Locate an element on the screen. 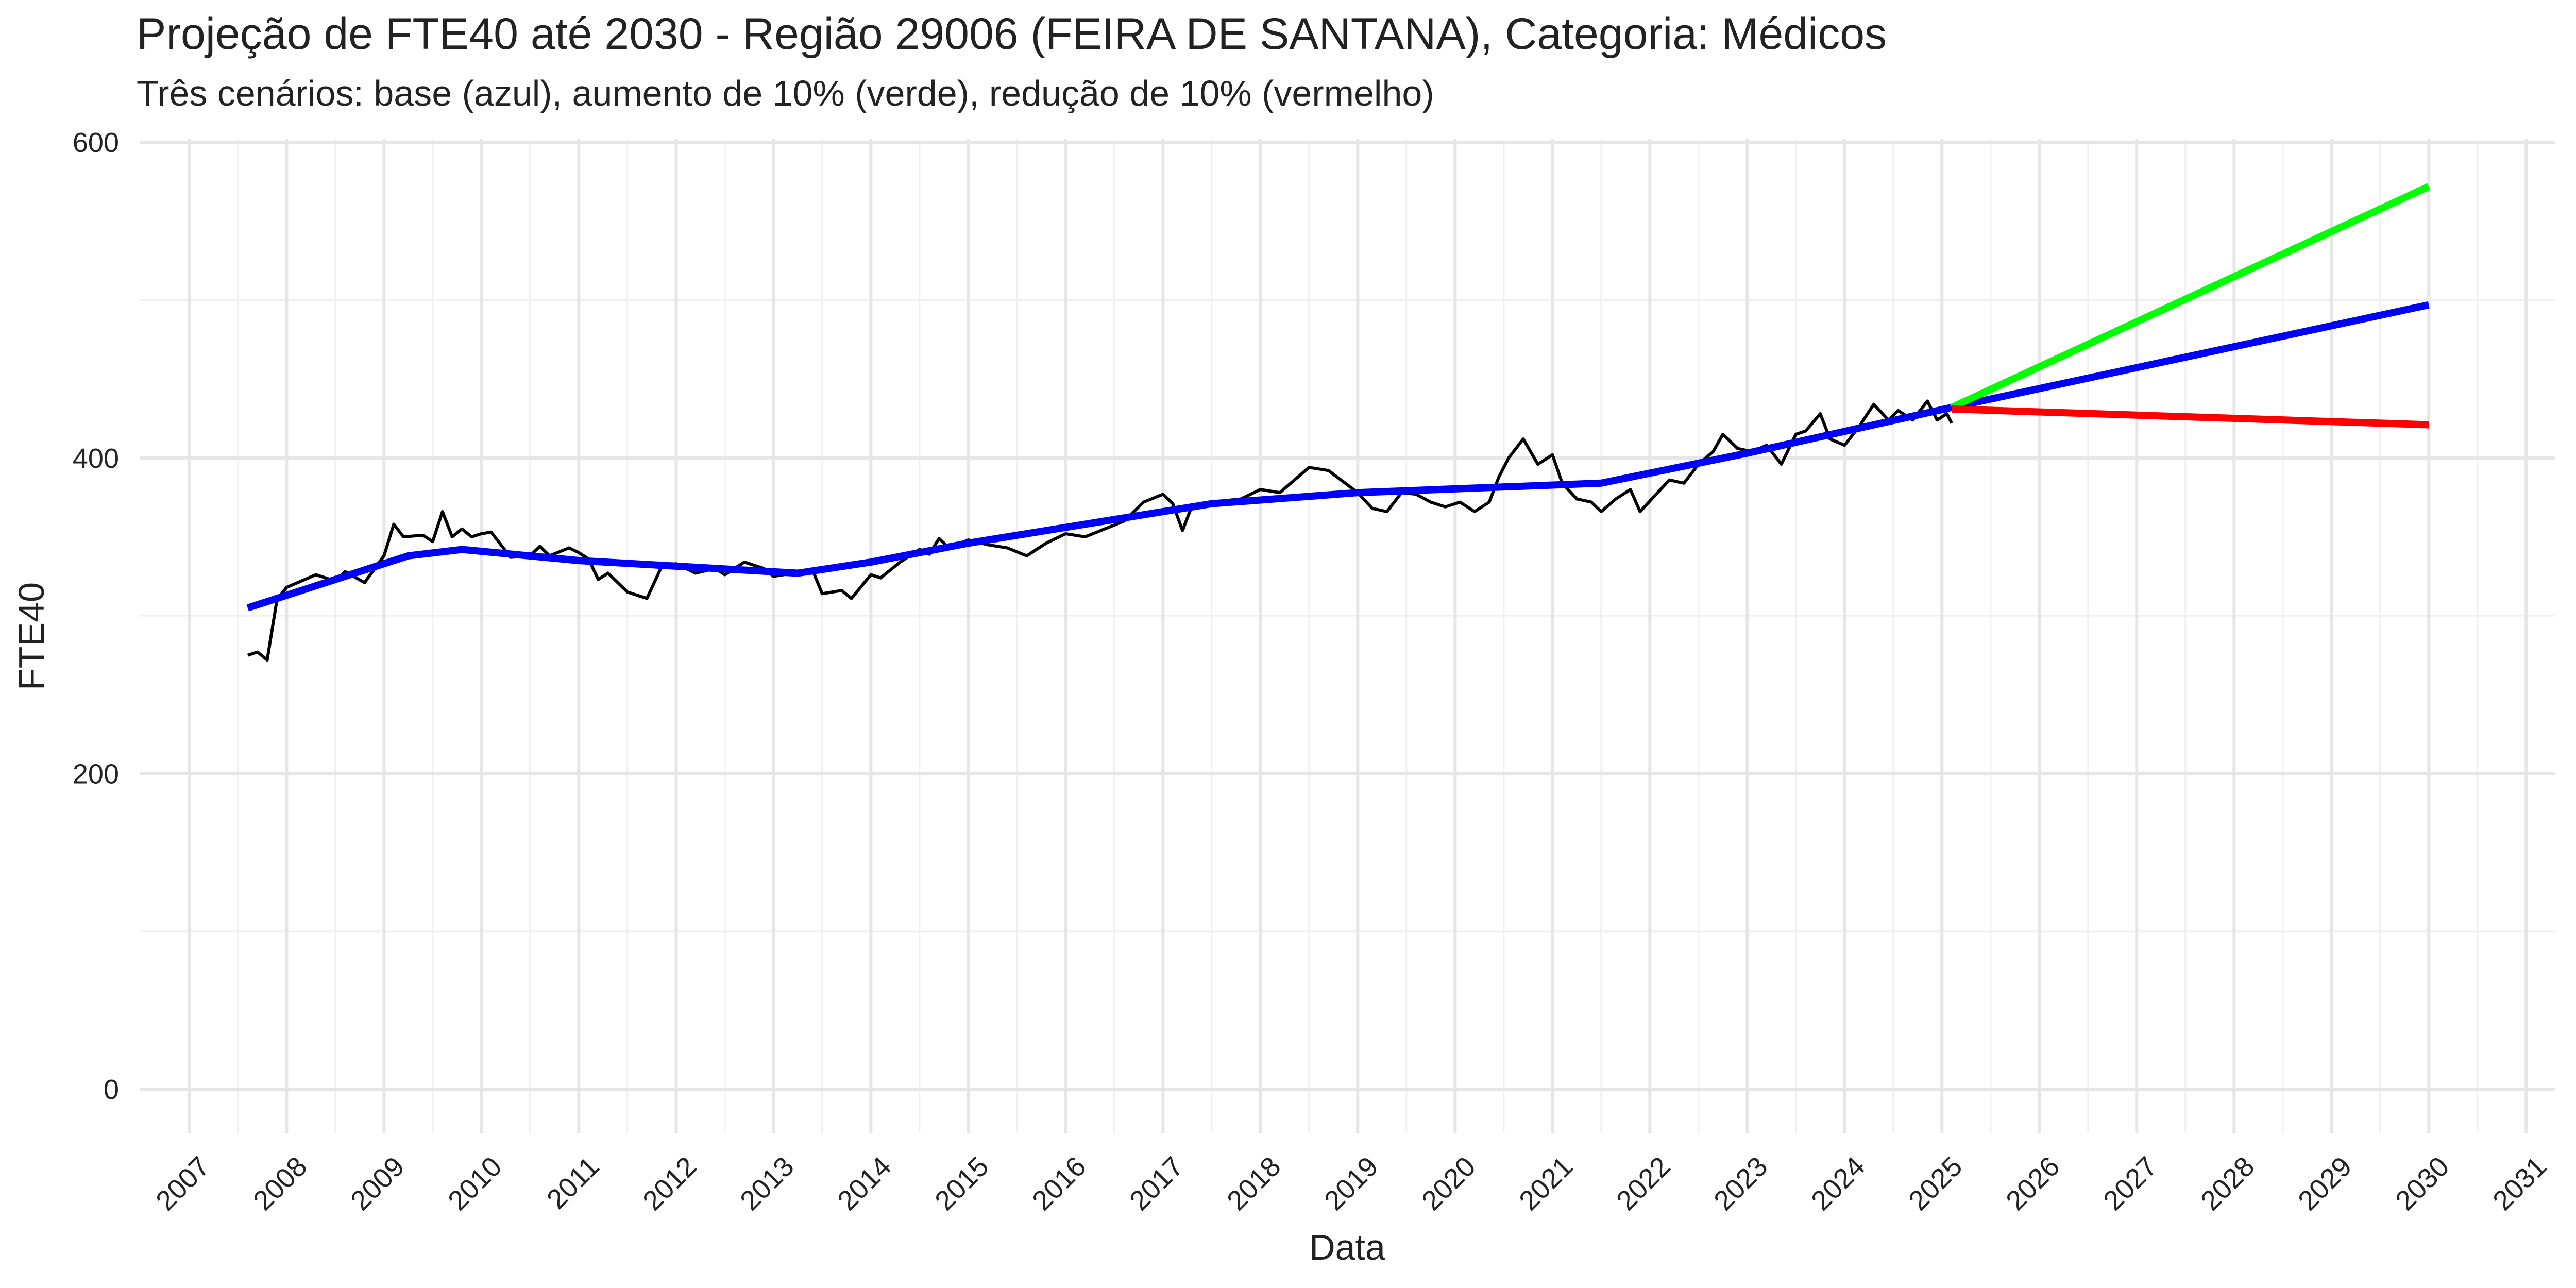 This screenshot has width=2576, height=1288. x-tick-label: 2012 is located at coordinates (669, 1183).